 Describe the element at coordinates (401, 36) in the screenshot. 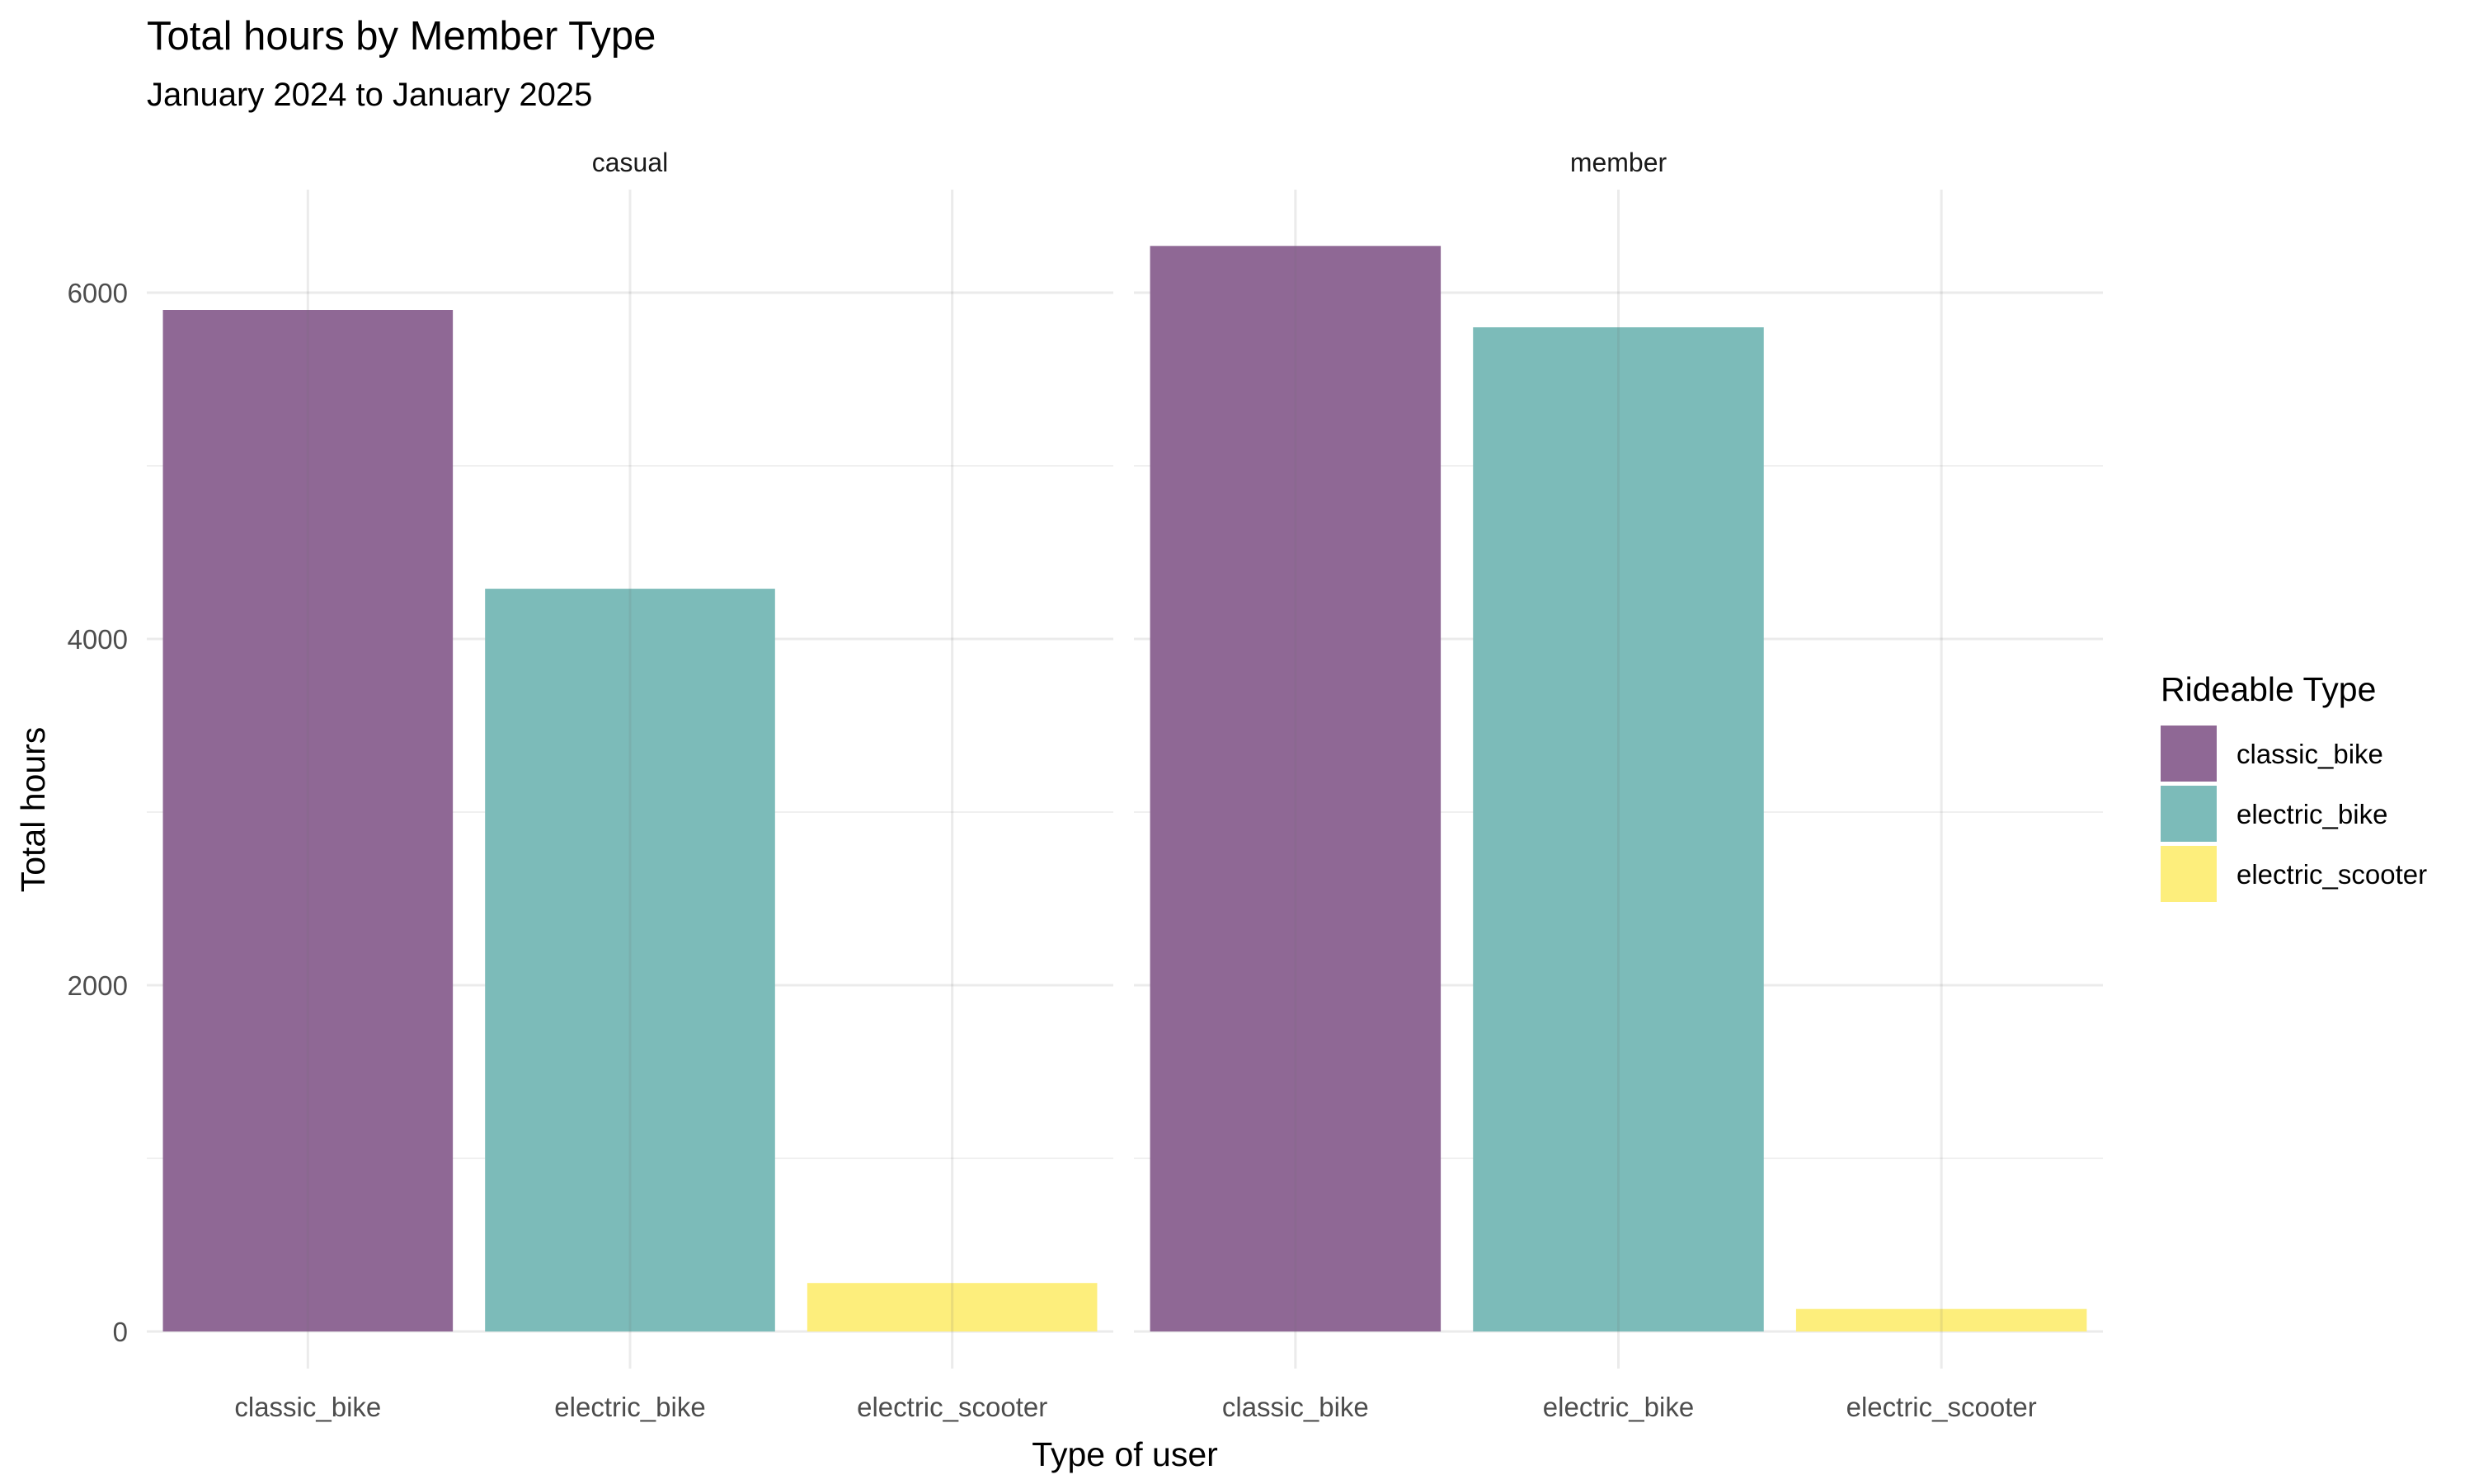

I see `chart-title: Total hours by Member Type` at that location.